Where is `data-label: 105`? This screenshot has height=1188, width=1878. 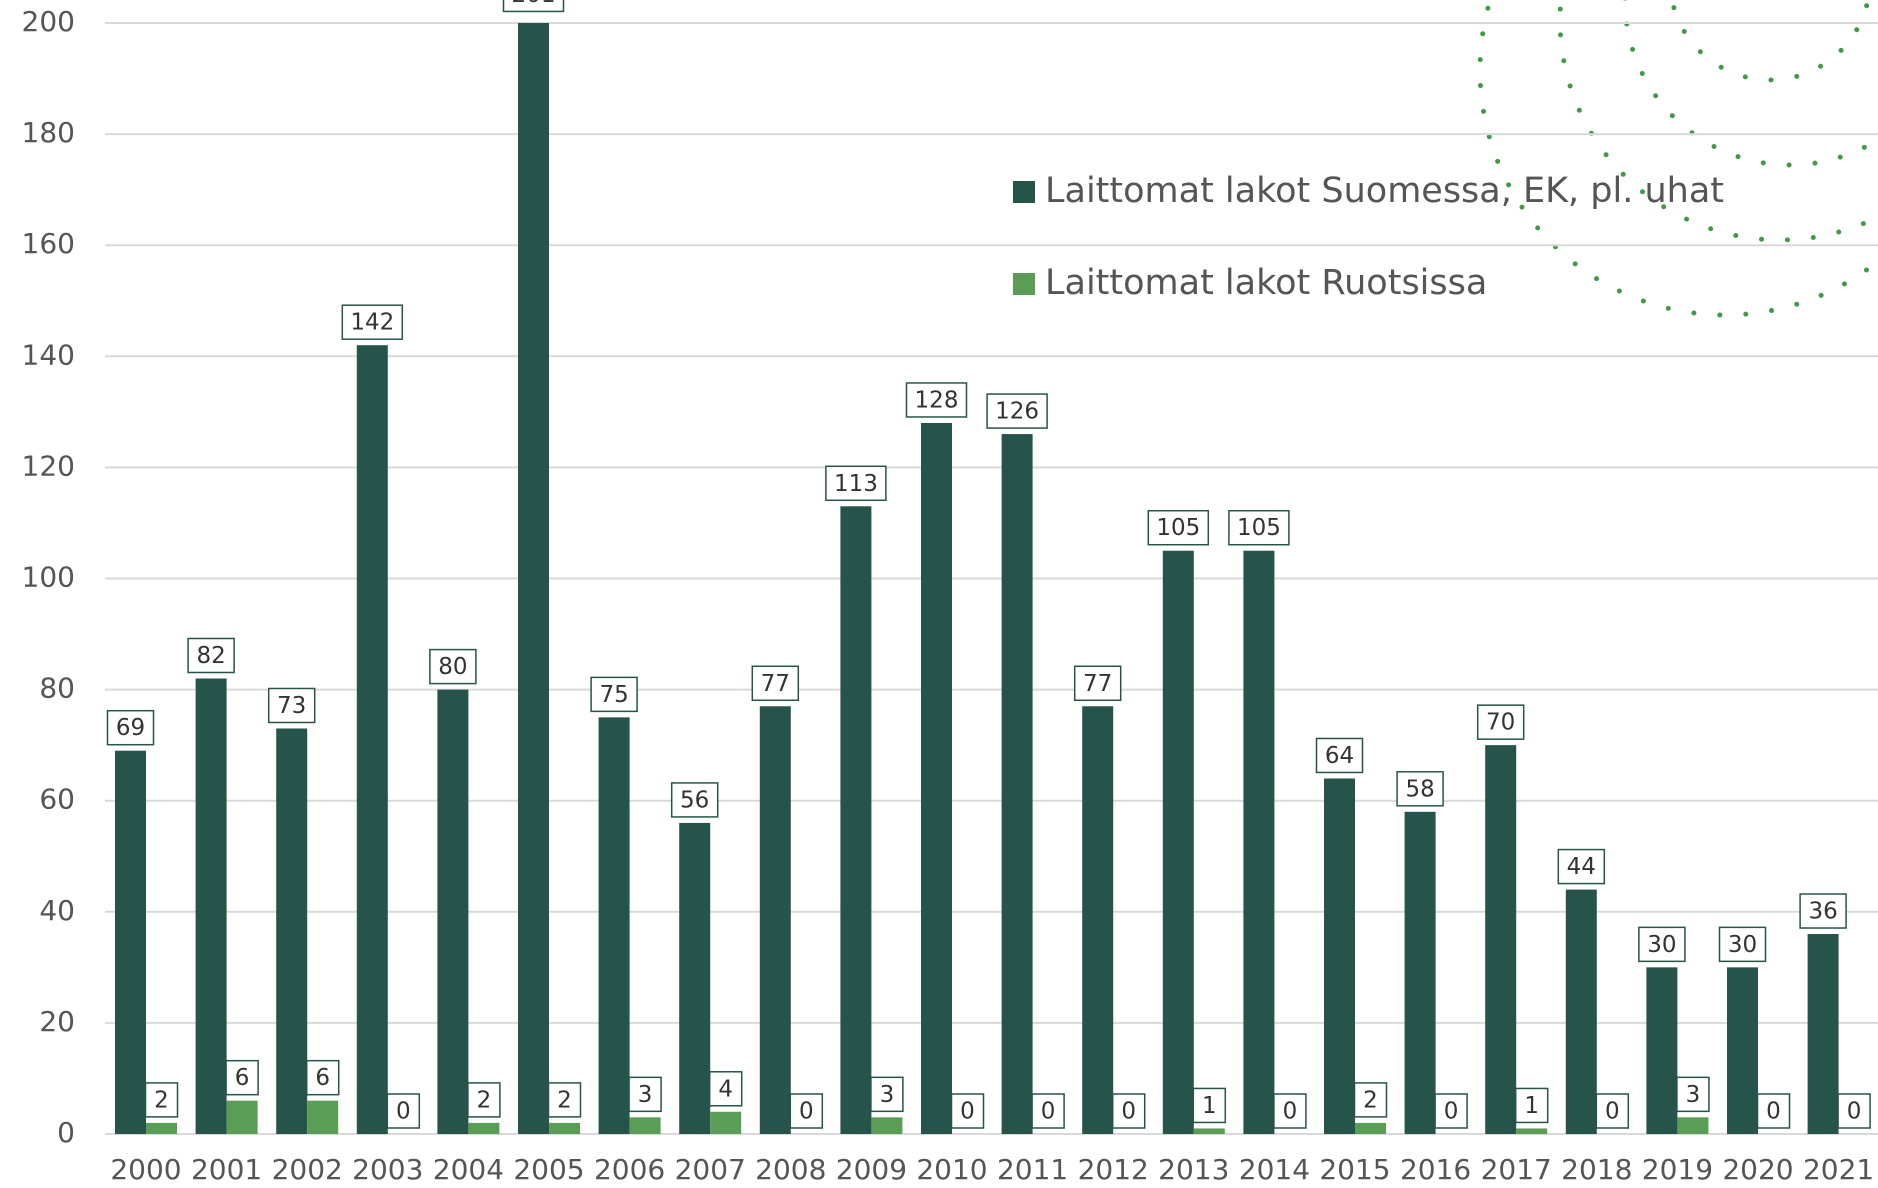
data-label: 105 is located at coordinates (1178, 528).